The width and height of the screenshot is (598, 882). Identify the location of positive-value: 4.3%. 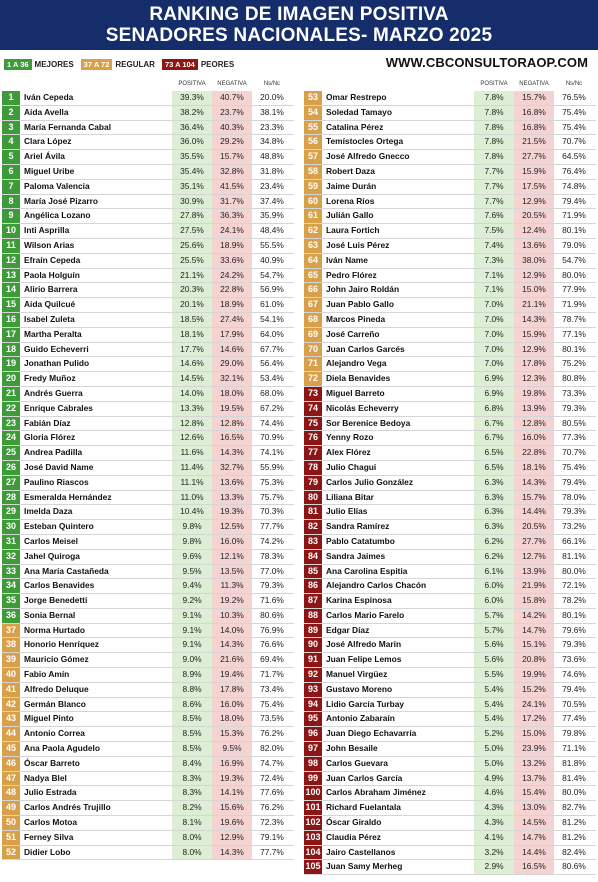
(494, 823).